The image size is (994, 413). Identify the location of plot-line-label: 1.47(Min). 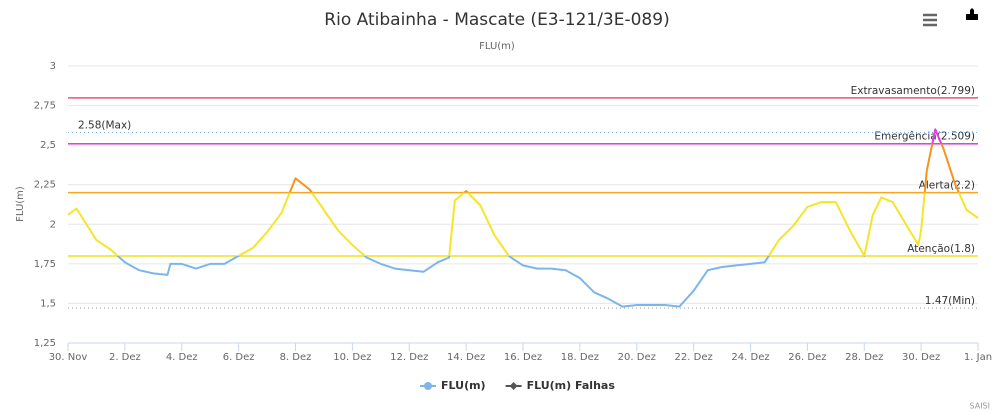
(950, 301).